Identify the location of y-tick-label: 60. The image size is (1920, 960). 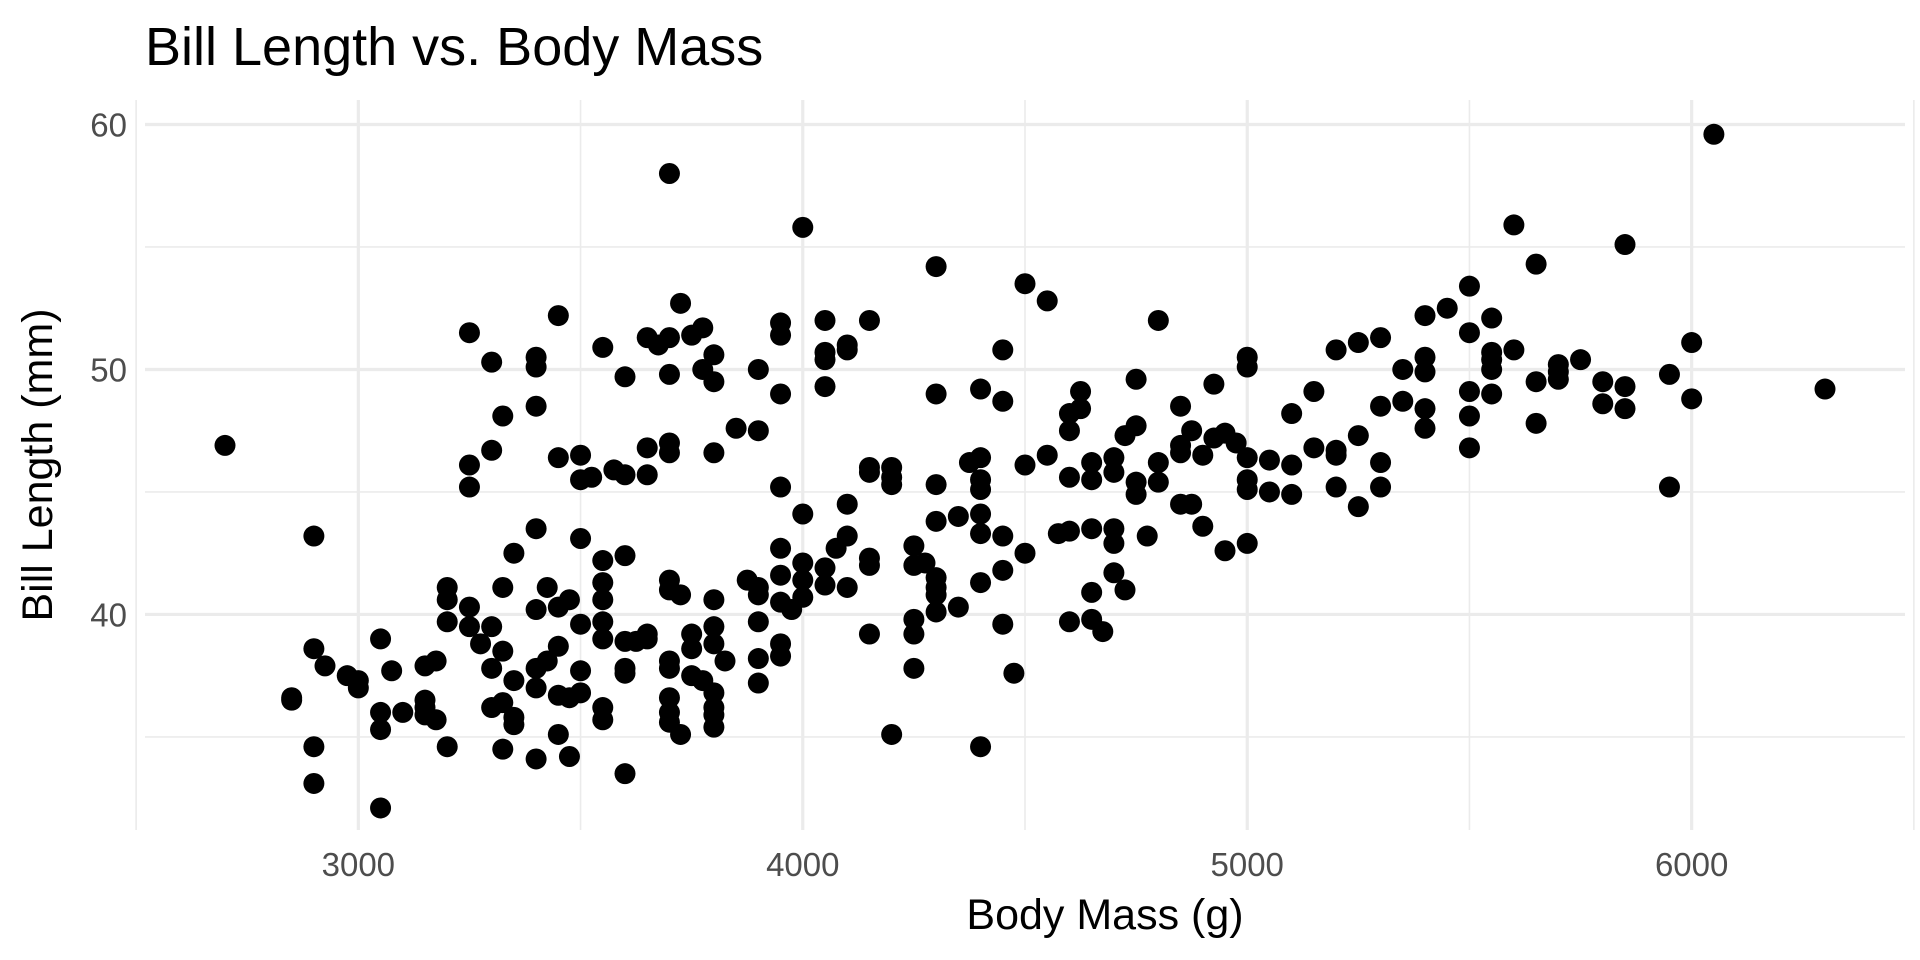
(108, 124).